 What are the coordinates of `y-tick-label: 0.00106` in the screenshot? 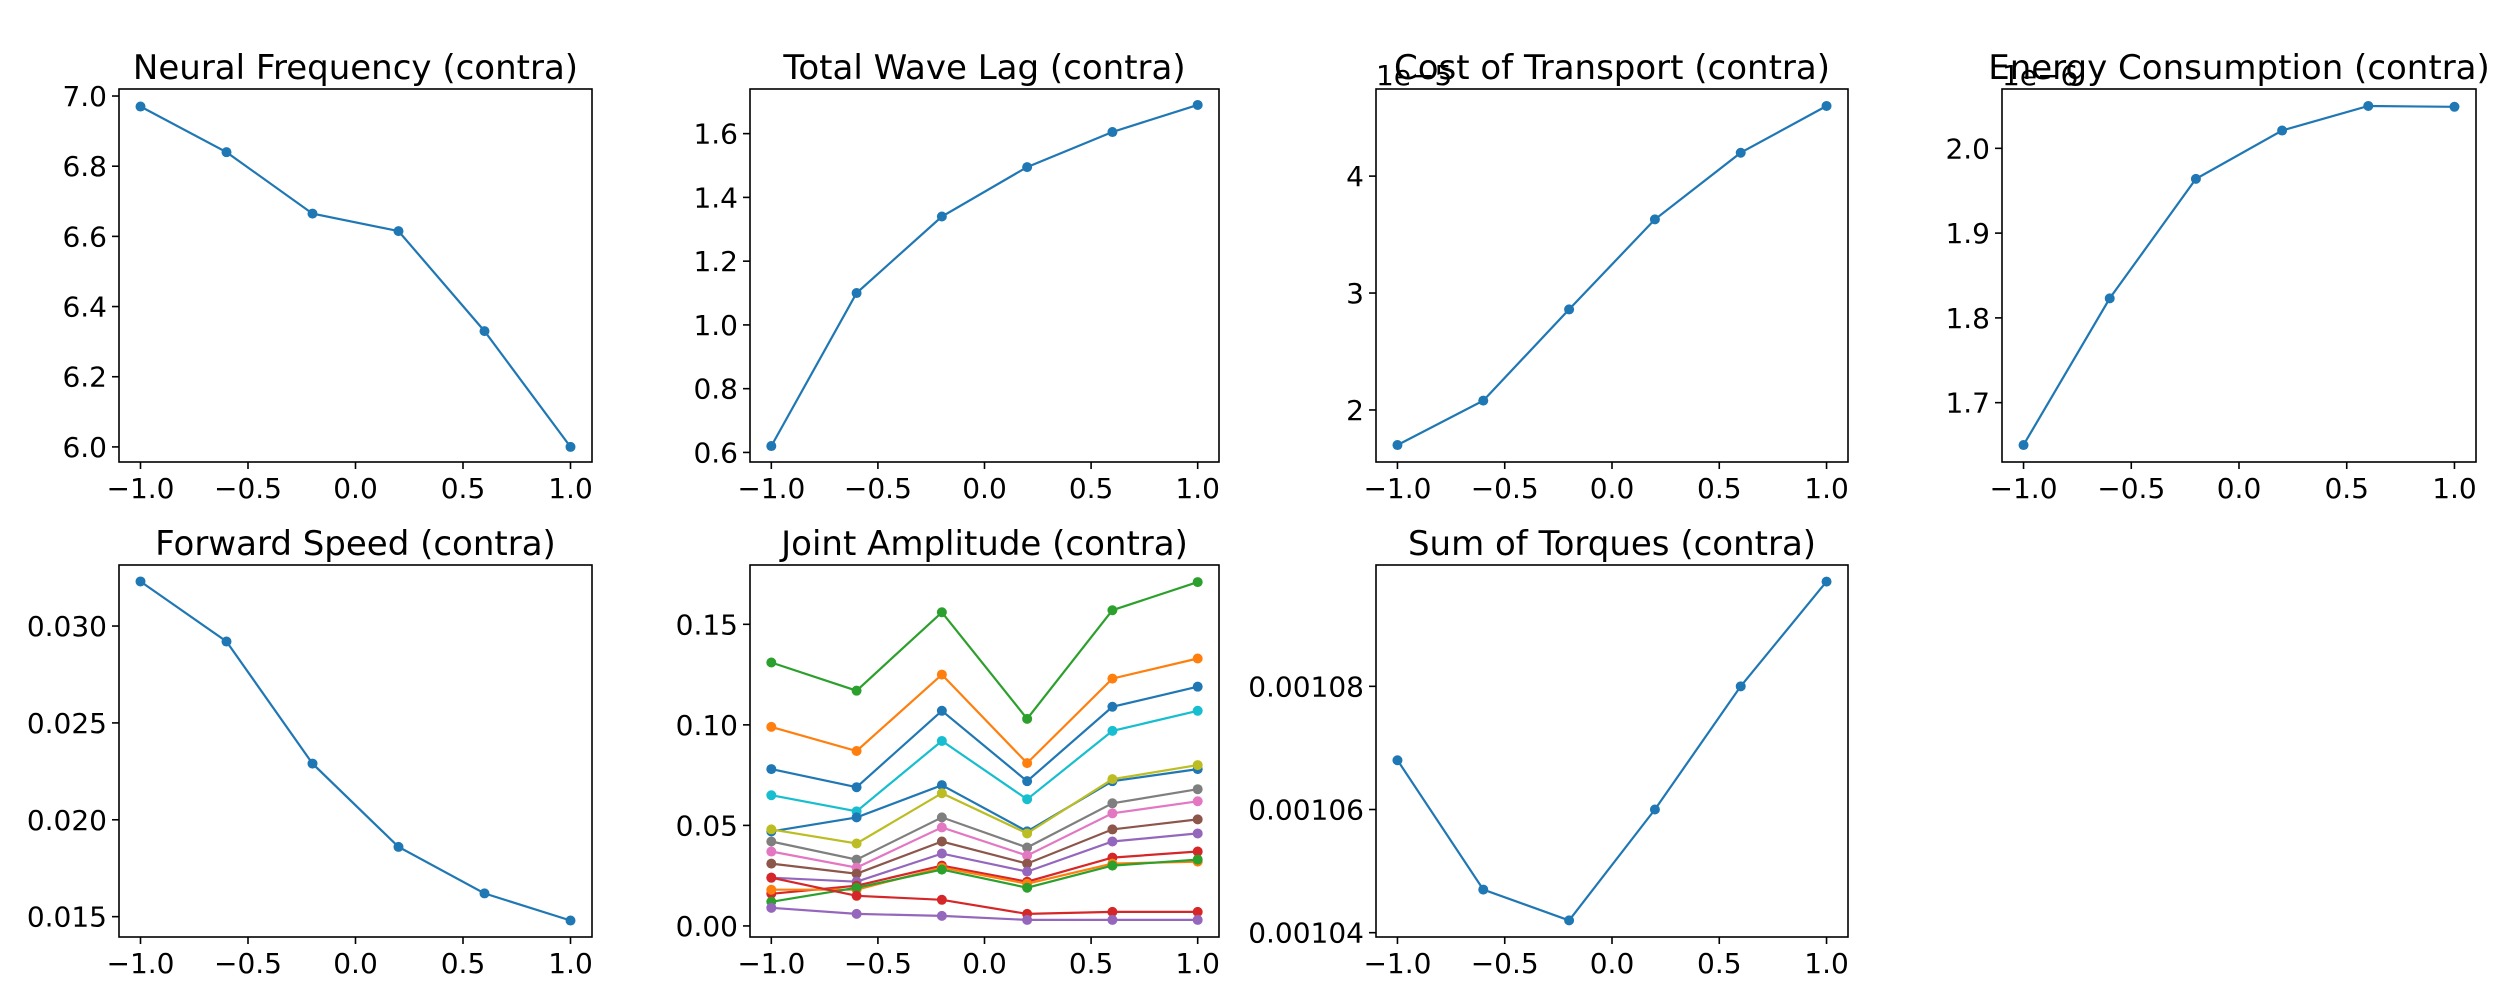 It's located at (1306, 810).